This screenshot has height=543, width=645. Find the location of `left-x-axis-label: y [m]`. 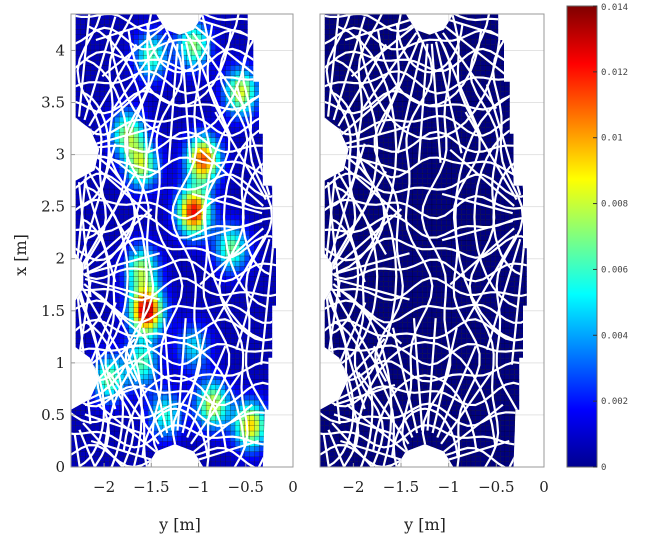

left-x-axis-label: y [m] is located at coordinates (179, 524).